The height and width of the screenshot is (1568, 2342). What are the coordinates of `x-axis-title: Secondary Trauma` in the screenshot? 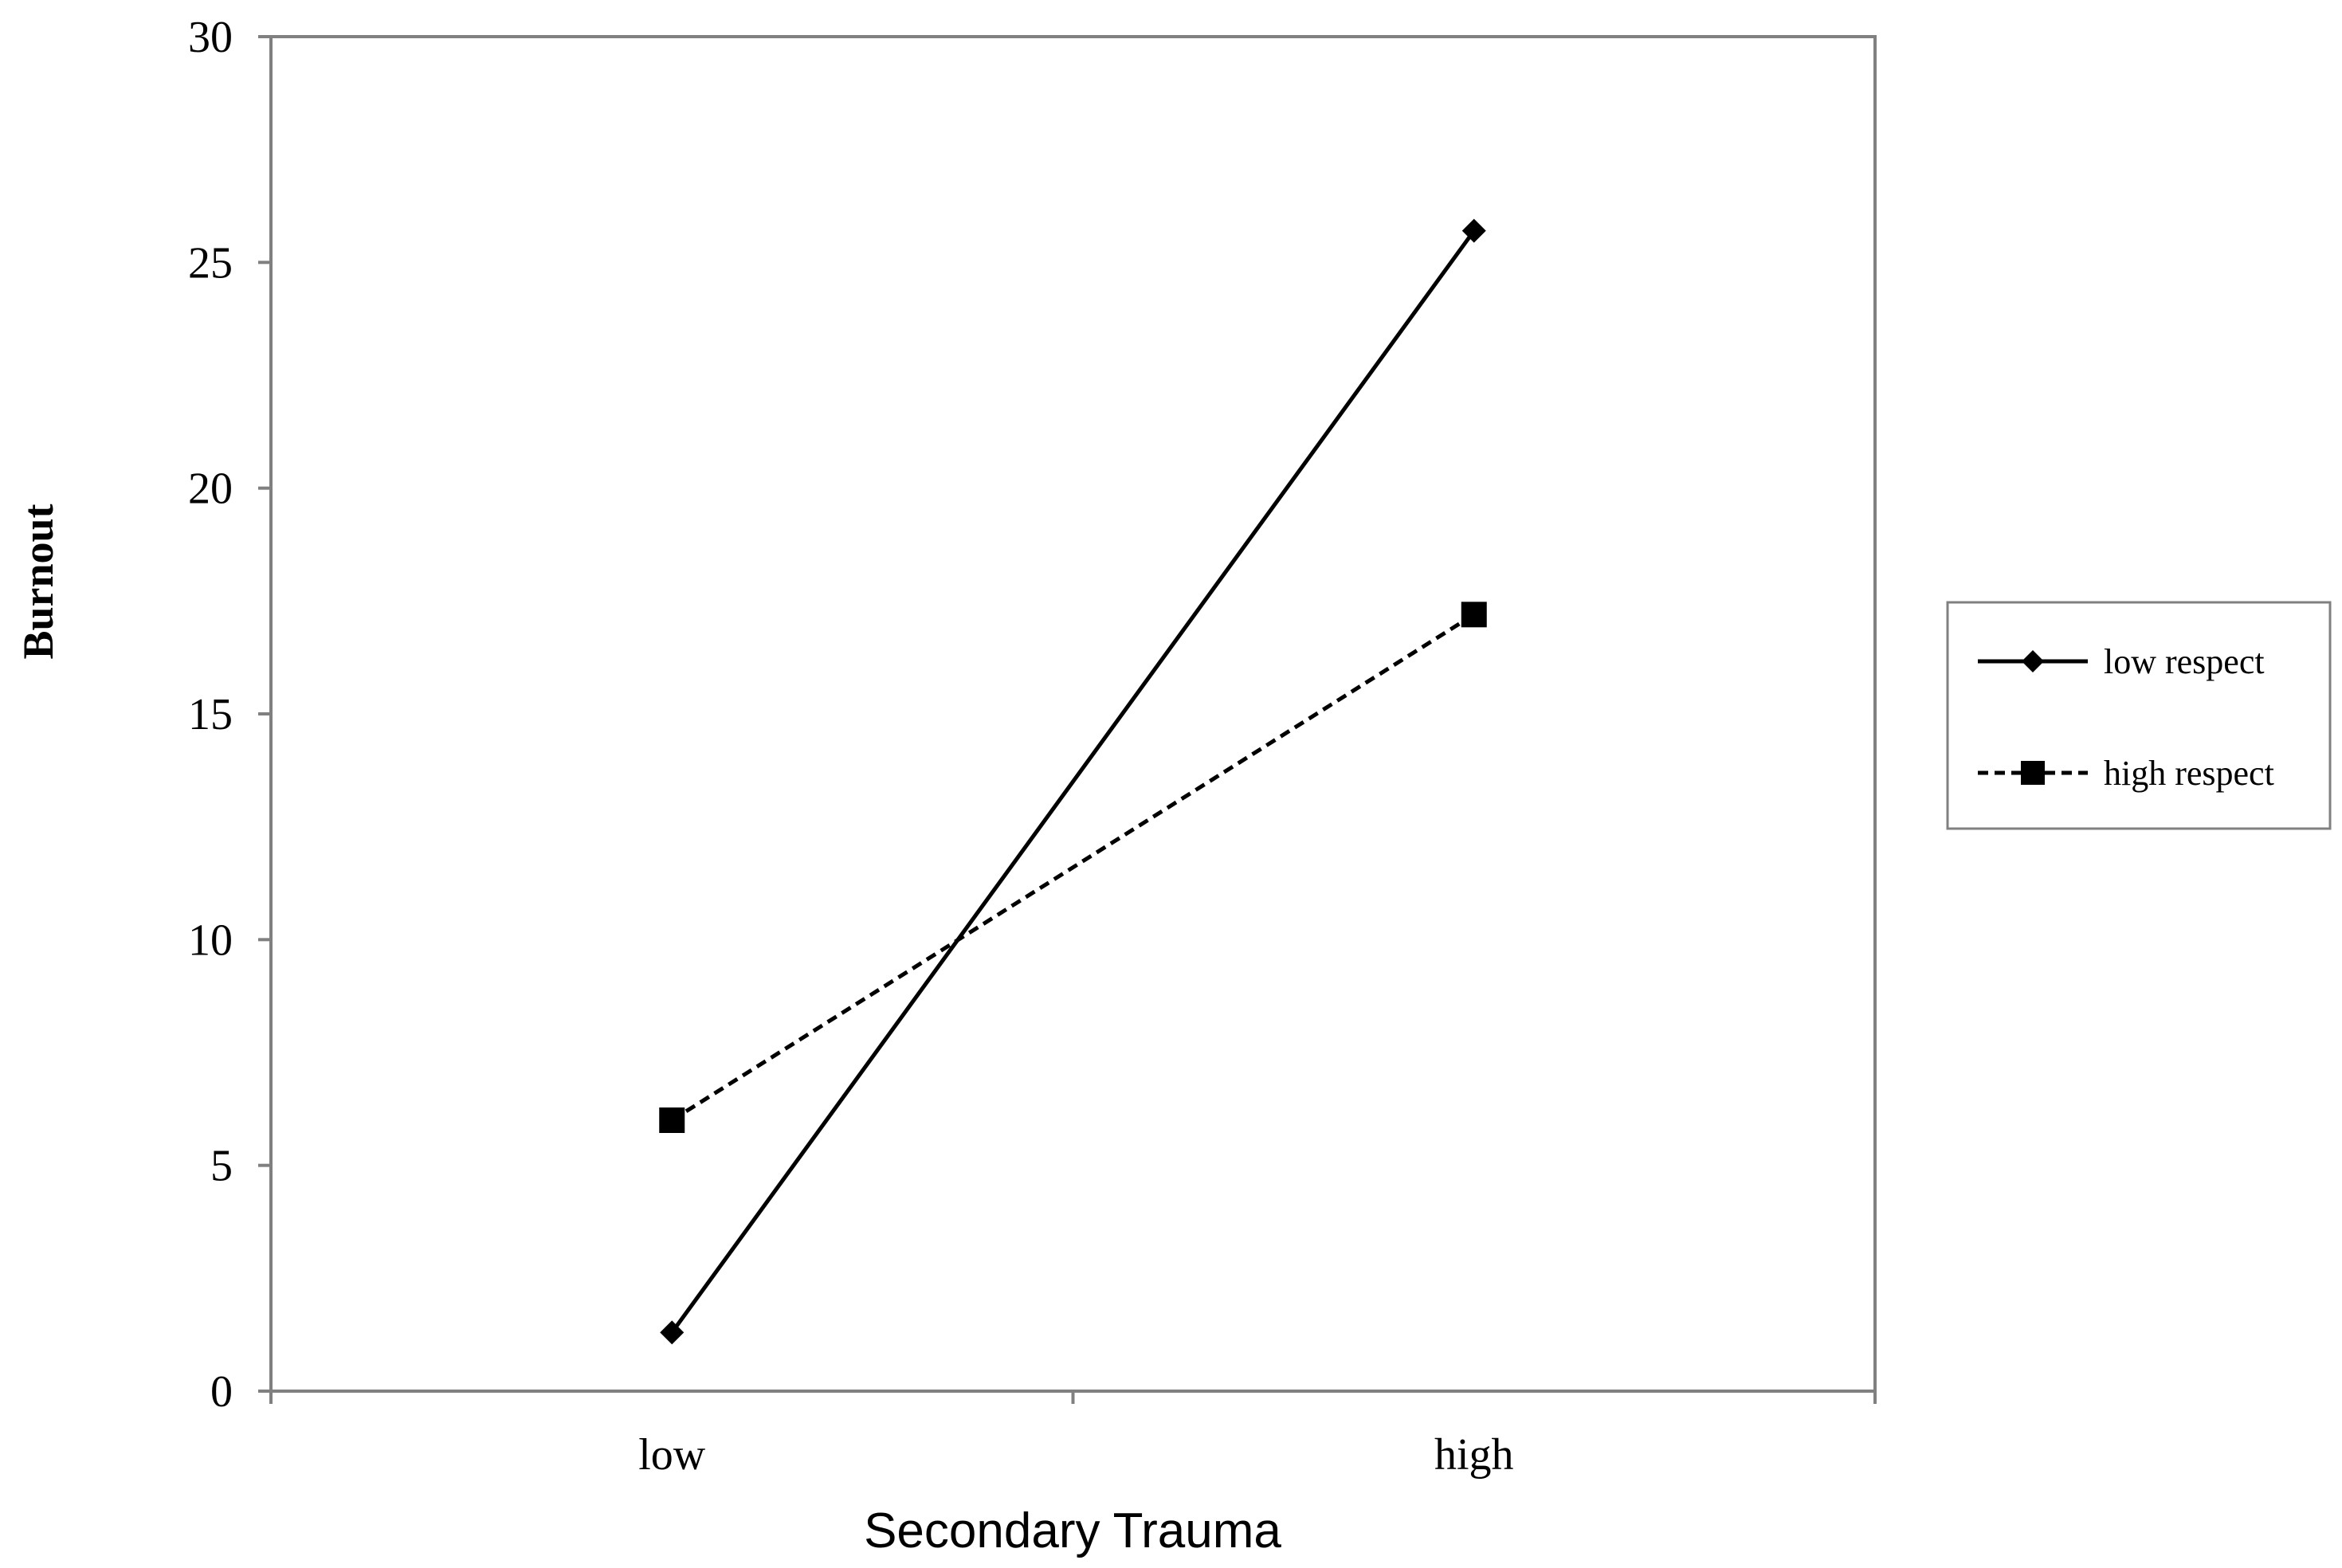 It's located at (1072, 1530).